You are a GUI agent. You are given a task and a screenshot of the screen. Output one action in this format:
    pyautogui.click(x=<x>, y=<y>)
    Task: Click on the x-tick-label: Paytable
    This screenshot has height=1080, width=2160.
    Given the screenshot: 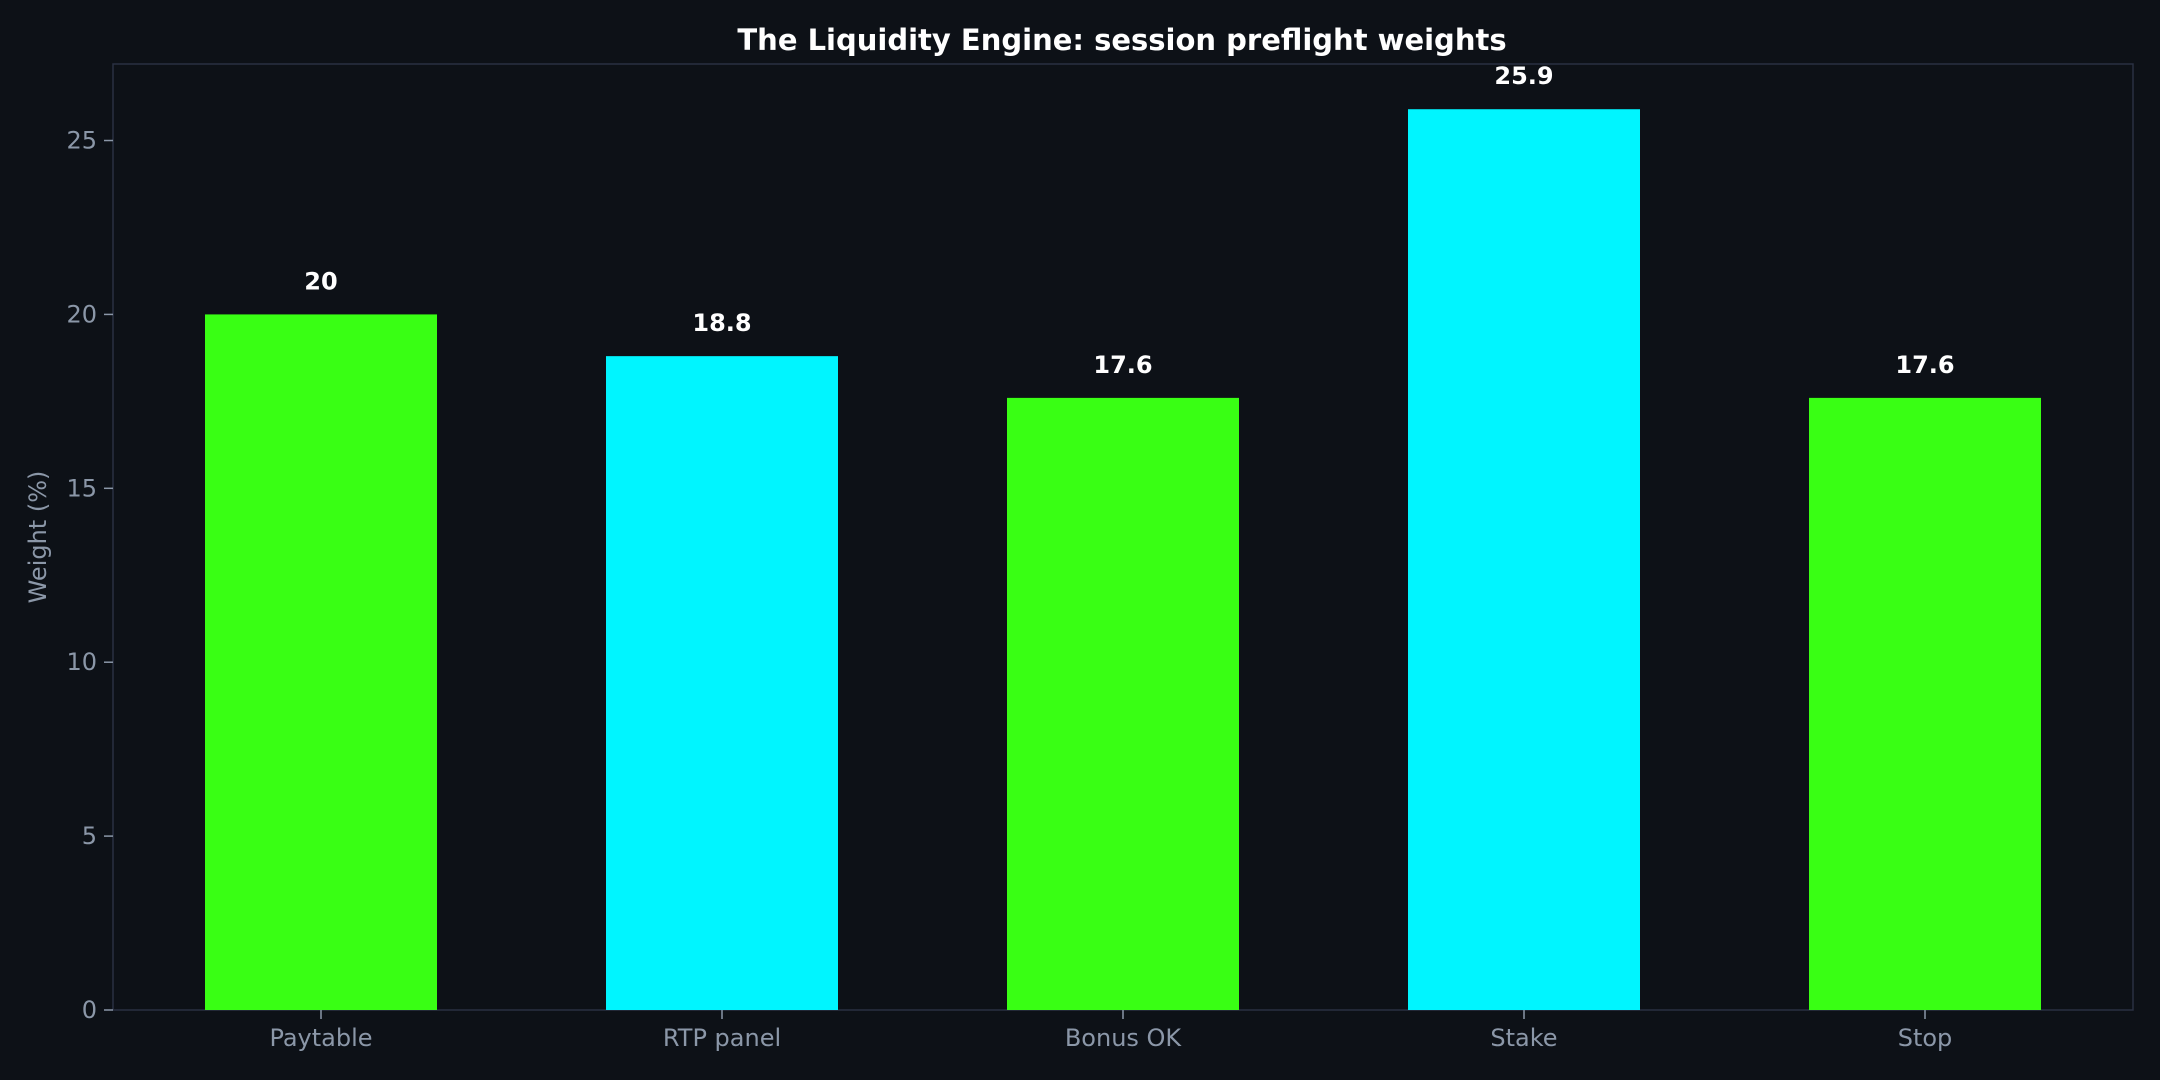 What is the action you would take?
    pyautogui.click(x=320, y=1038)
    